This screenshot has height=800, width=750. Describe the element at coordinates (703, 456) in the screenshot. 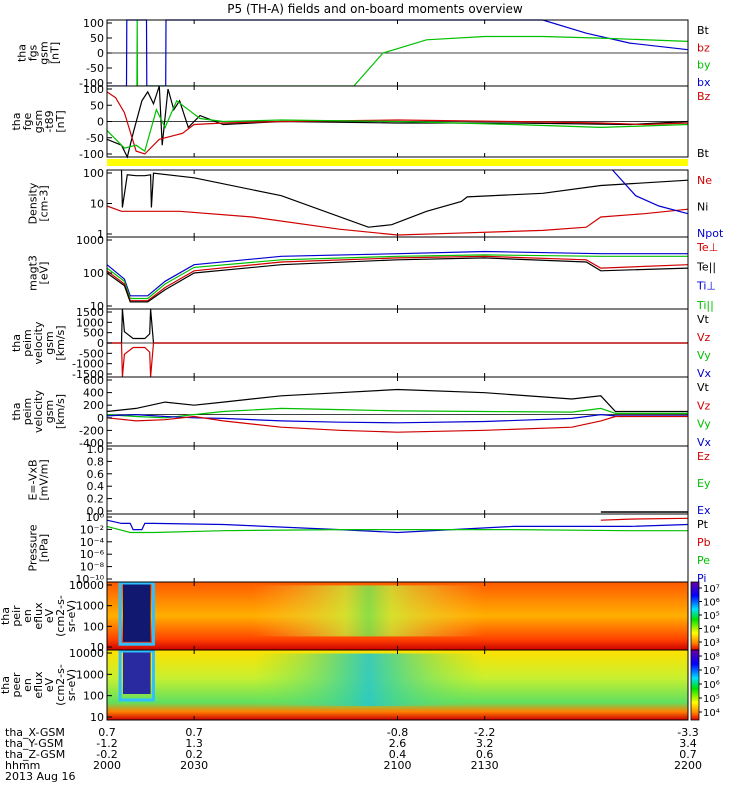

I see `legend-ez: Ez` at that location.